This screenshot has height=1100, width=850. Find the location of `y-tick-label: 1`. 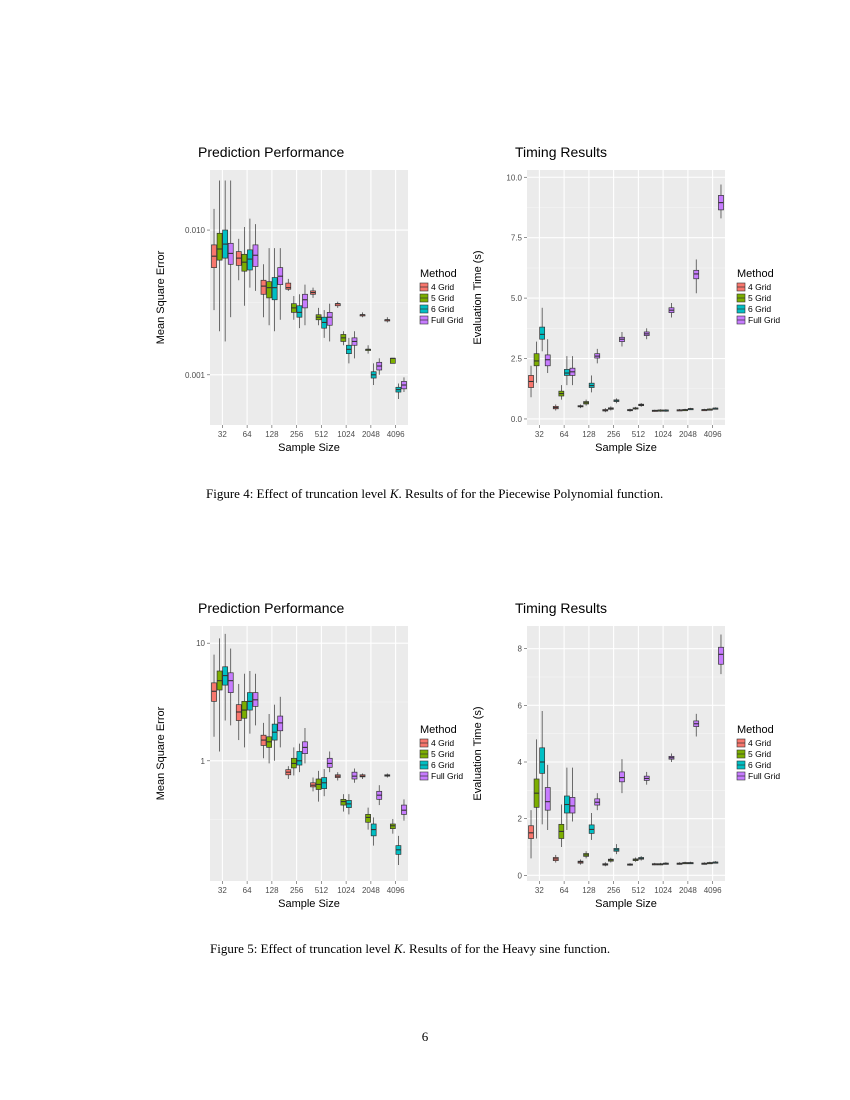

y-tick-label: 1 is located at coordinates (203, 761).